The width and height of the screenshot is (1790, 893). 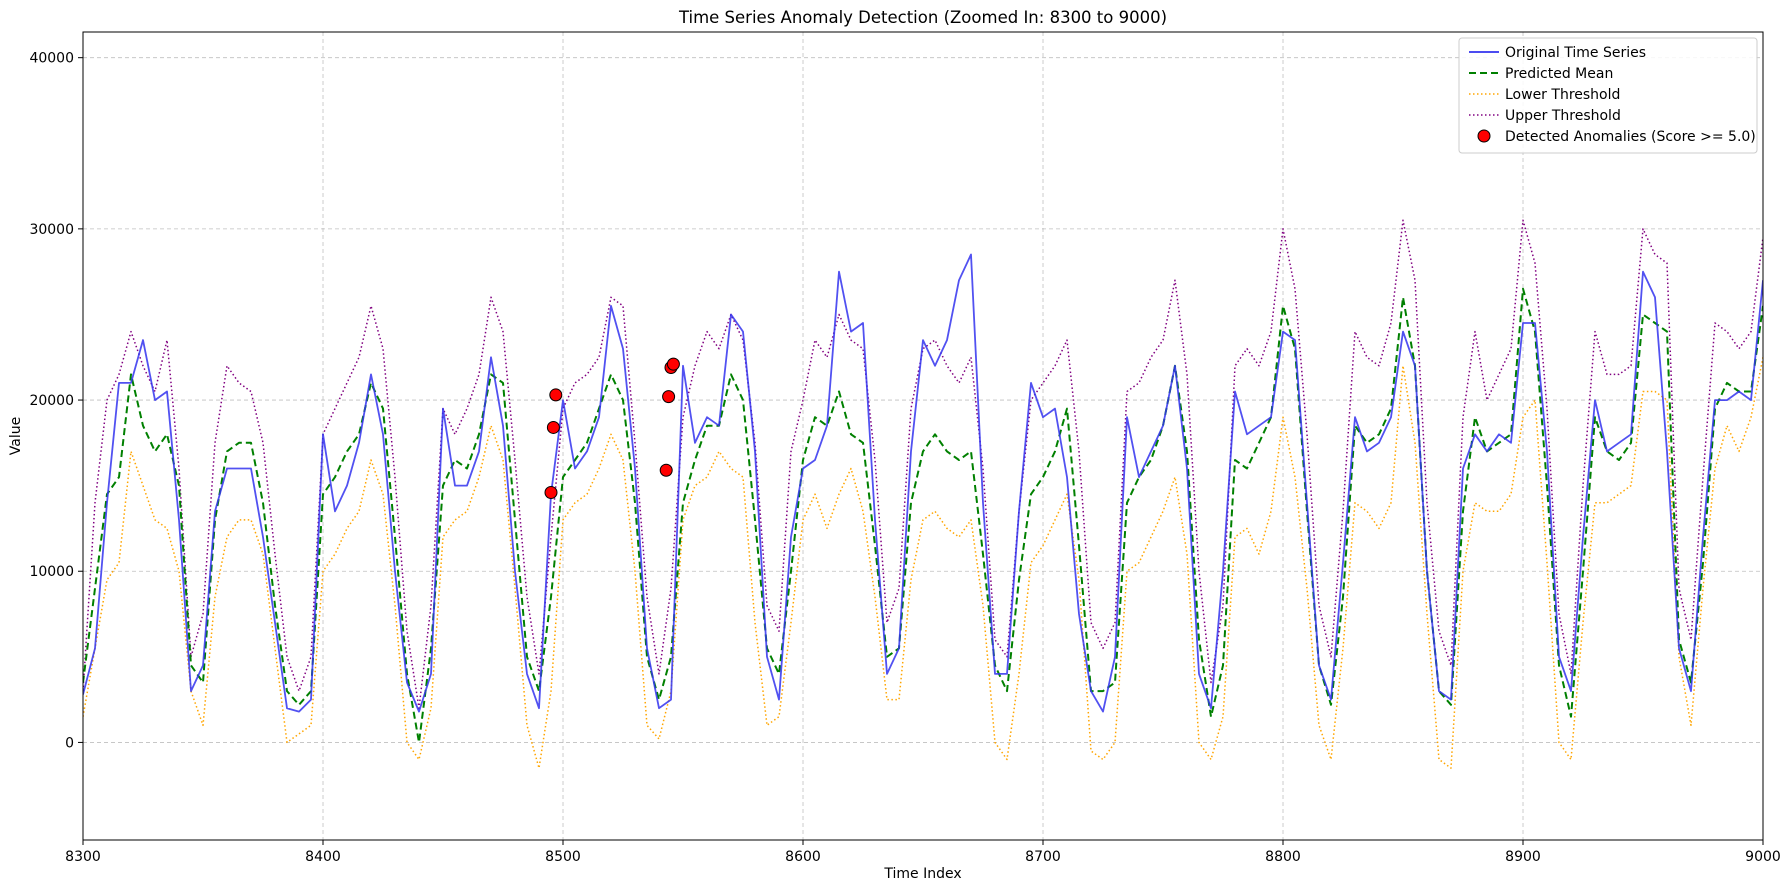 I want to click on x-tick-label: 8600, so click(x=803, y=857).